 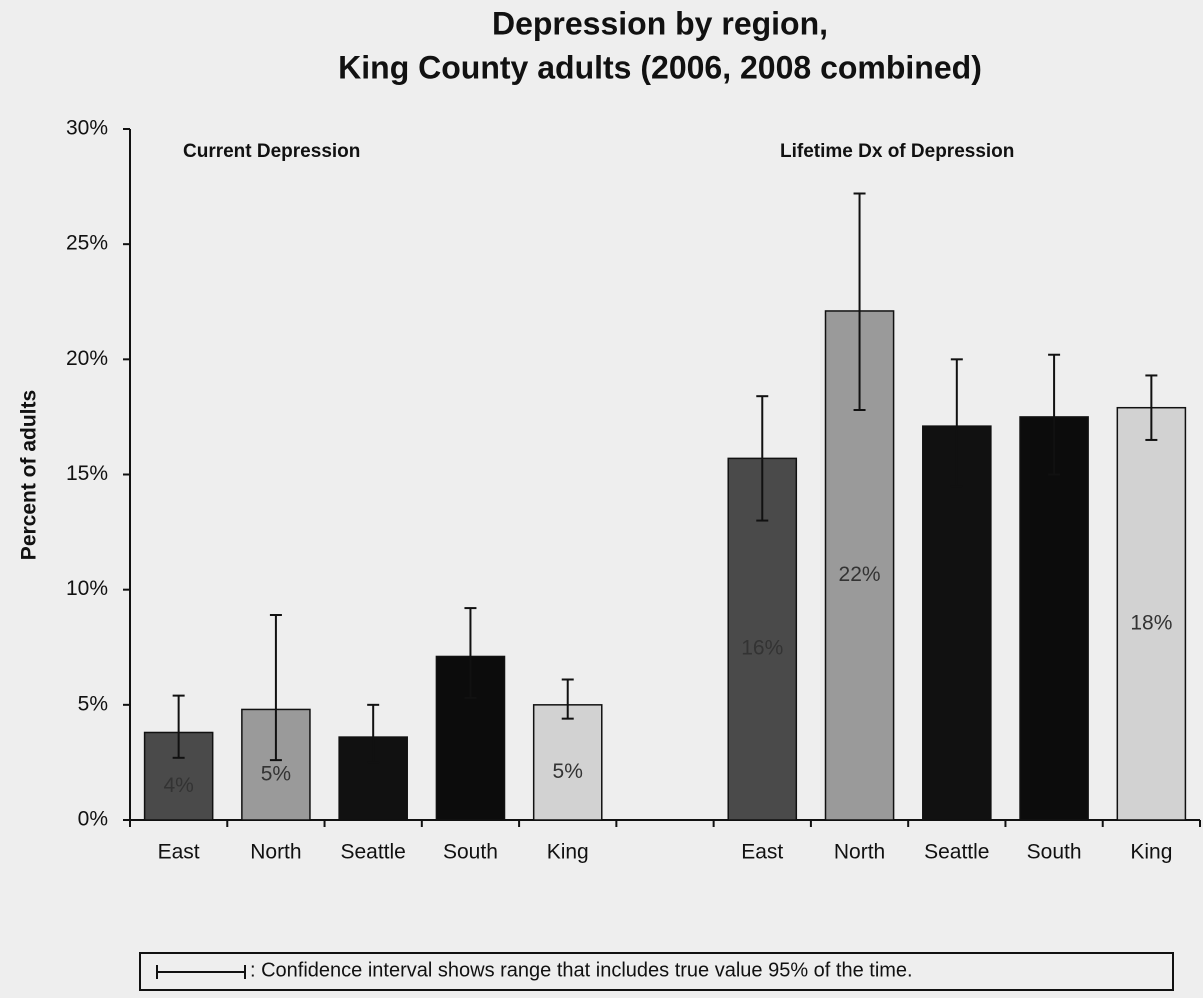 I want to click on y-tick-label: 30%, so click(x=87, y=128).